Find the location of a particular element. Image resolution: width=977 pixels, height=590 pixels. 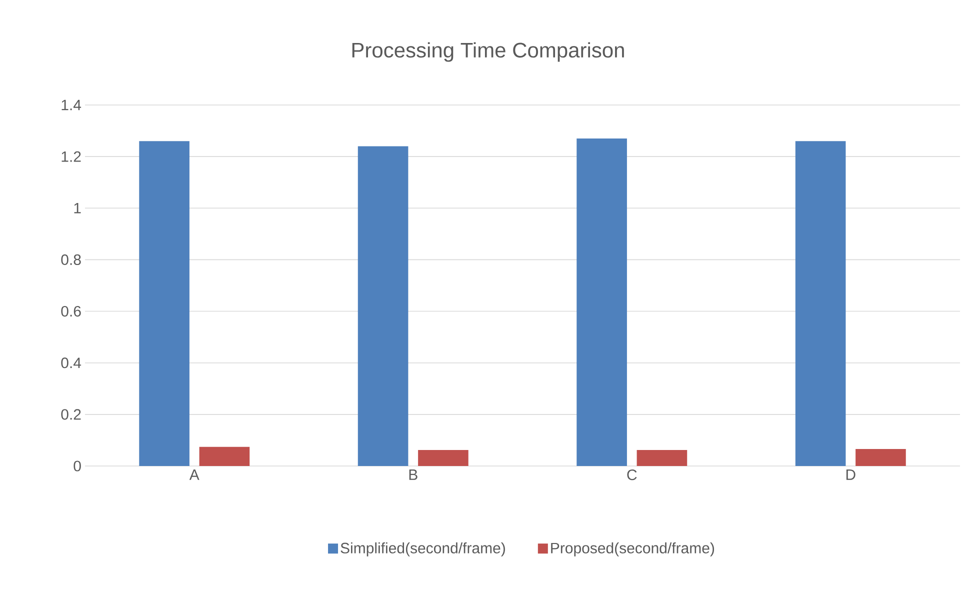

legend-label: Proposed(second/frame) is located at coordinates (632, 549).